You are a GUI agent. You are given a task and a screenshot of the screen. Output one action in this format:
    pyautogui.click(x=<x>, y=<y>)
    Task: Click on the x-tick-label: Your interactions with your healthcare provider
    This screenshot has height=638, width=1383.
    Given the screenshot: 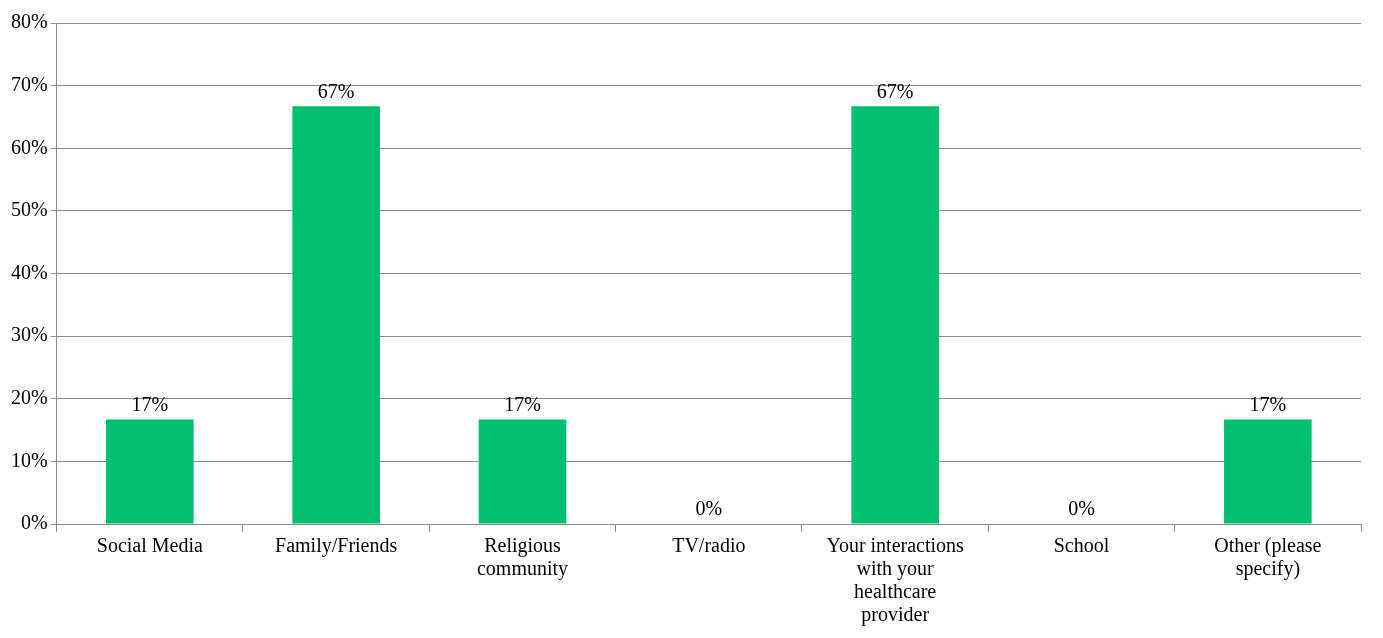 What is the action you would take?
    pyautogui.click(x=895, y=579)
    